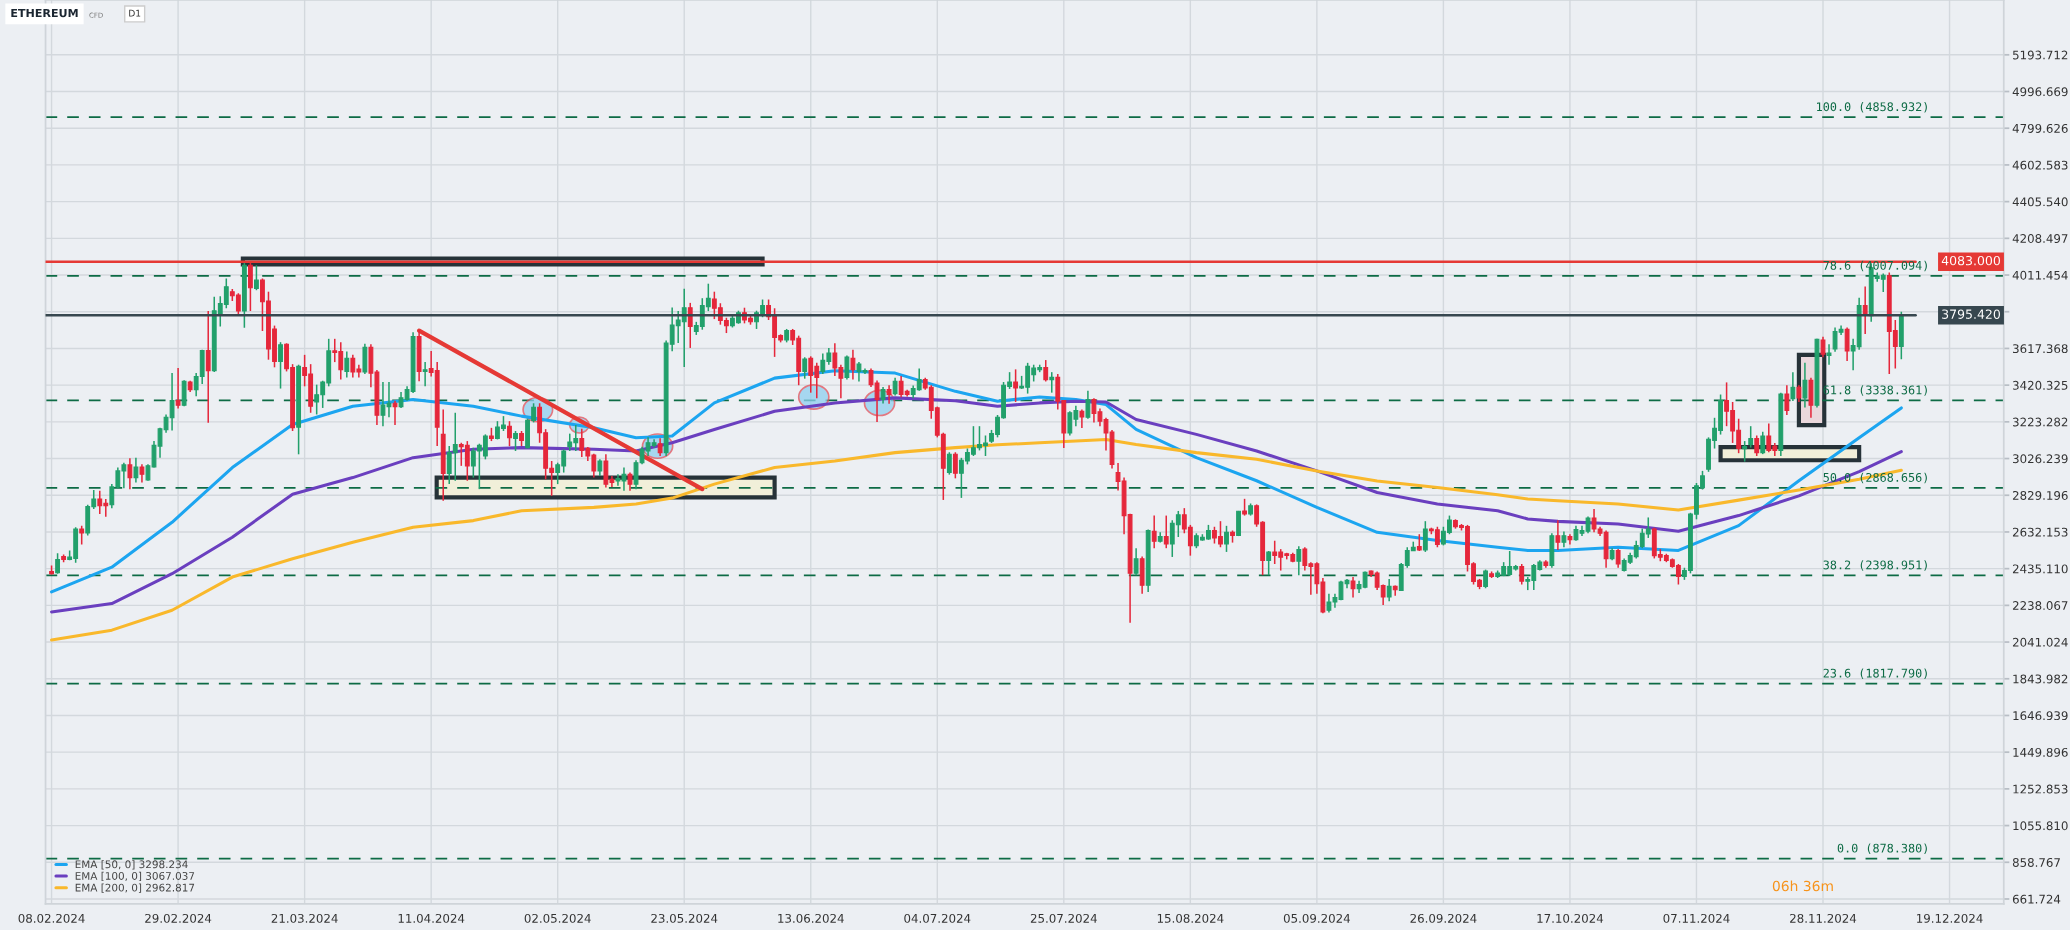 This screenshot has width=2070, height=930. What do you see at coordinates (2040, 752) in the screenshot?
I see `y-tick-label: 1449.896` at bounding box center [2040, 752].